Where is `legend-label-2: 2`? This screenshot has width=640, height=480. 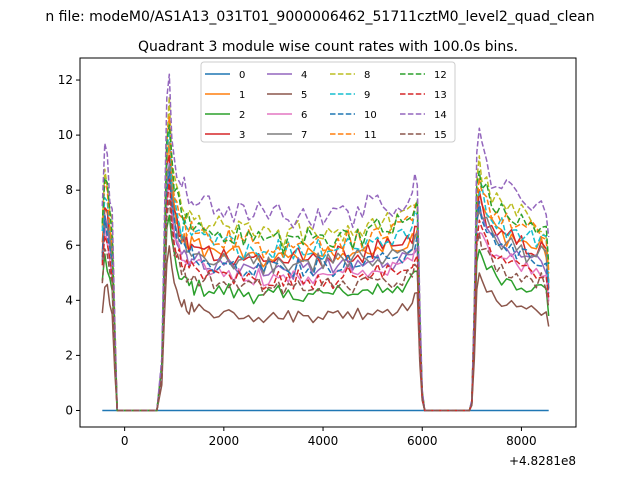
legend-label-2: 2 is located at coordinates (242, 115).